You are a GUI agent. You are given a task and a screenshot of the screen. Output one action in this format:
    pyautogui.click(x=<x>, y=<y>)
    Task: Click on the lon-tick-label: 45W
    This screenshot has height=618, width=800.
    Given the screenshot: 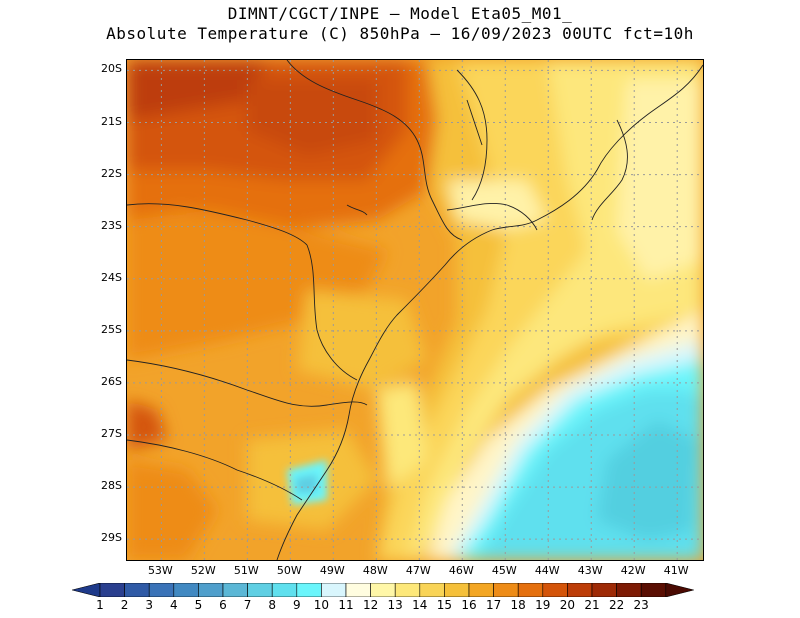 What is the action you would take?
    pyautogui.click(x=504, y=570)
    